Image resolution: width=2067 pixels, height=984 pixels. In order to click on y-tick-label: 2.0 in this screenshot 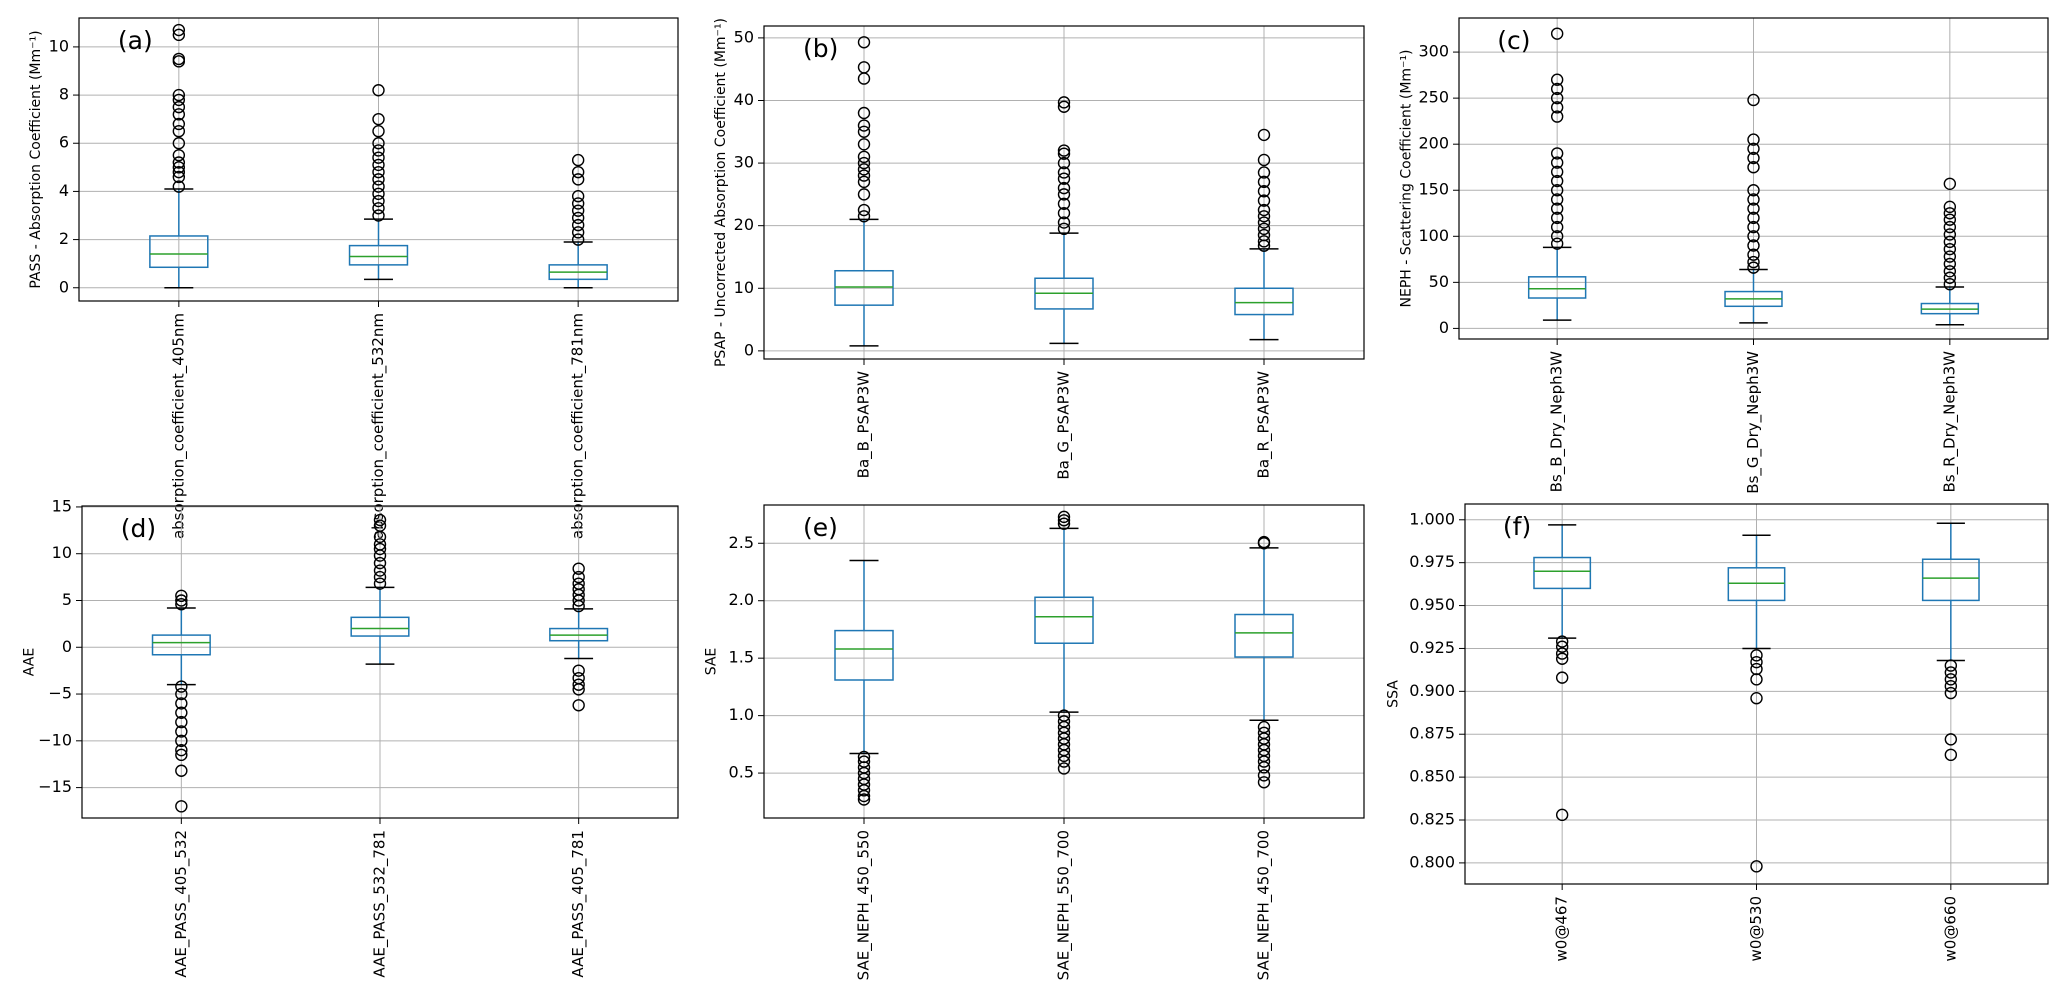, I will do `click(741, 599)`.